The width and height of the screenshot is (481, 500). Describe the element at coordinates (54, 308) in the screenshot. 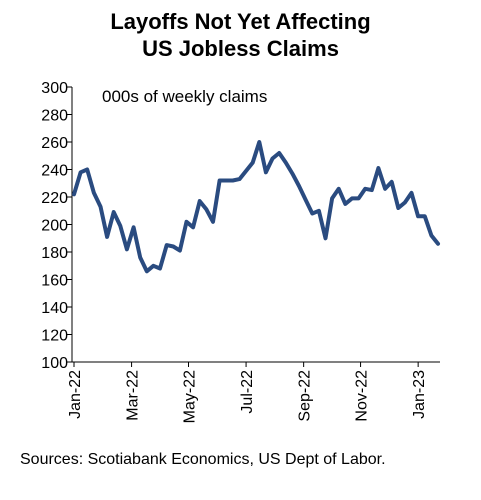

I see `y-tick-label: 140` at that location.